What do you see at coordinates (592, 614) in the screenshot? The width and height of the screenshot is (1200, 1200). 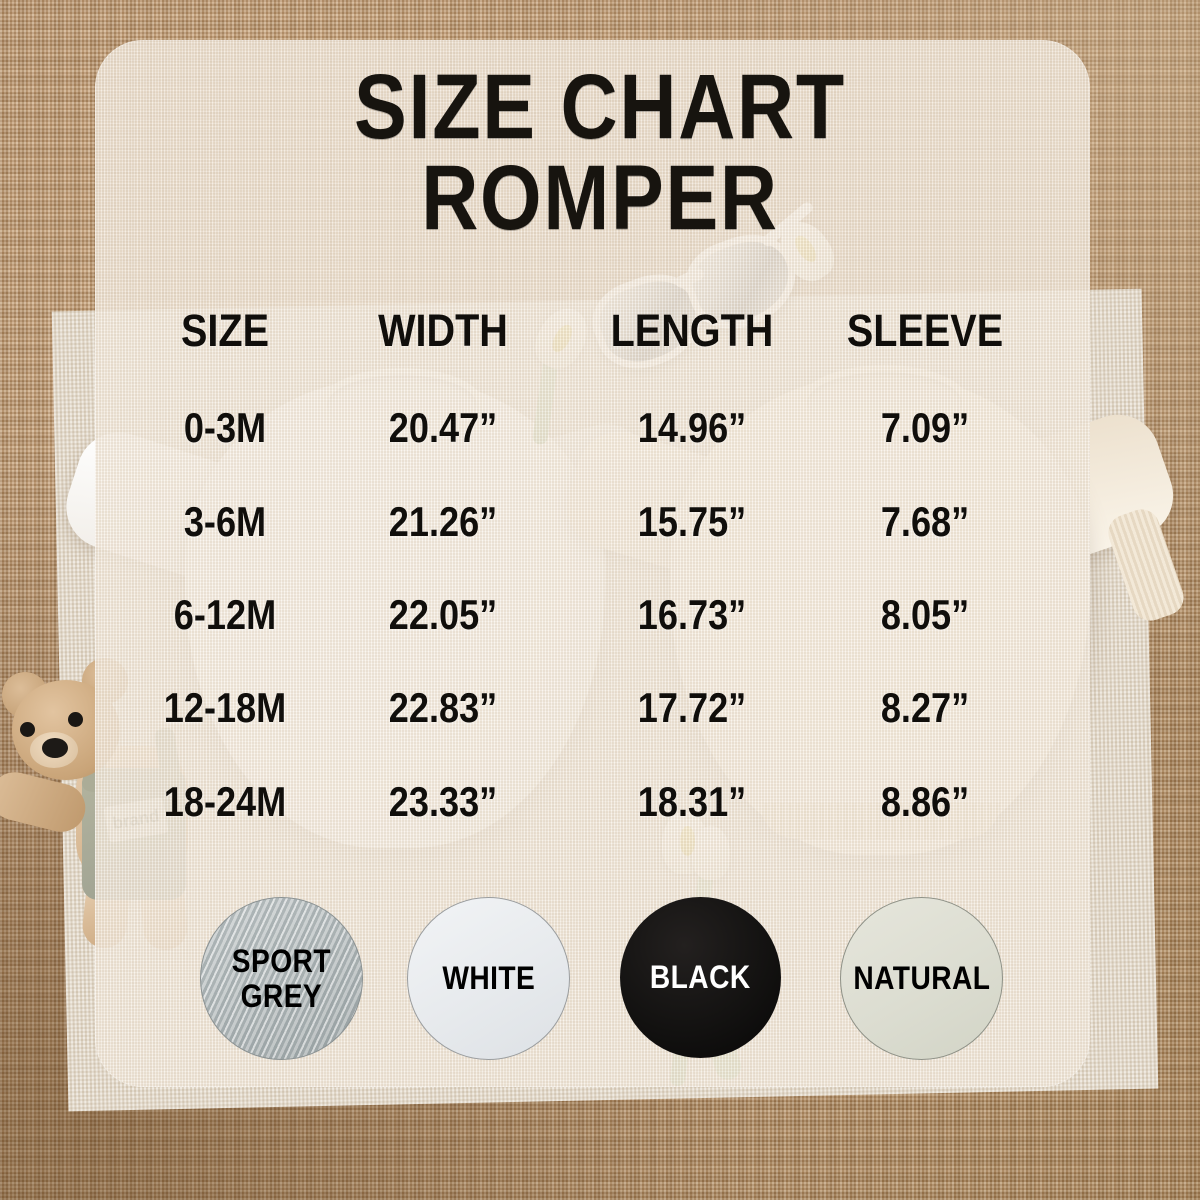 I see `table-row: 6-12M 22.05” 16.73” 8.05”` at bounding box center [592, 614].